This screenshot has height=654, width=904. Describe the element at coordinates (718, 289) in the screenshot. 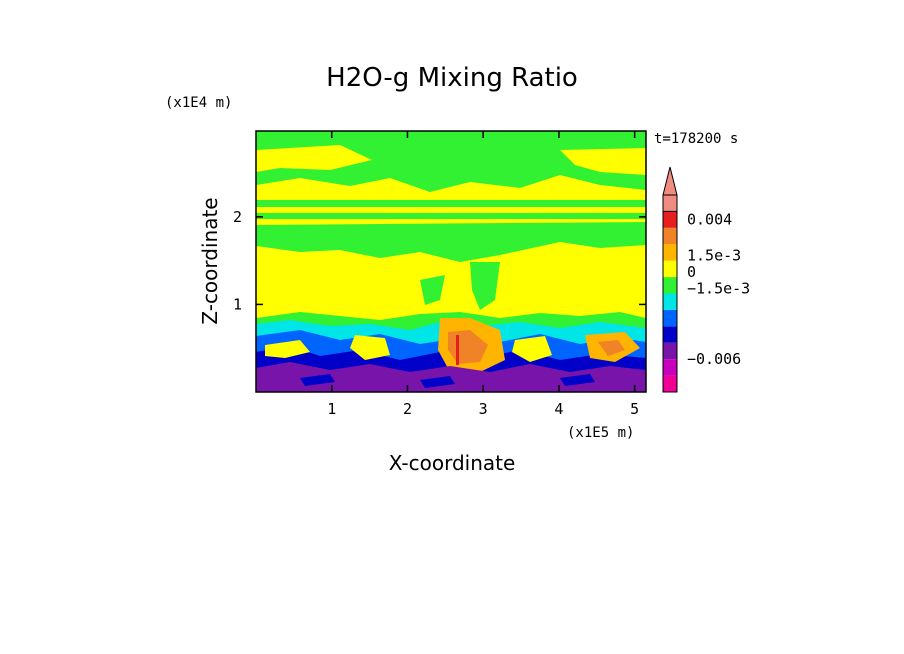

I see `colorbar-label: −1.5e-3` at that location.